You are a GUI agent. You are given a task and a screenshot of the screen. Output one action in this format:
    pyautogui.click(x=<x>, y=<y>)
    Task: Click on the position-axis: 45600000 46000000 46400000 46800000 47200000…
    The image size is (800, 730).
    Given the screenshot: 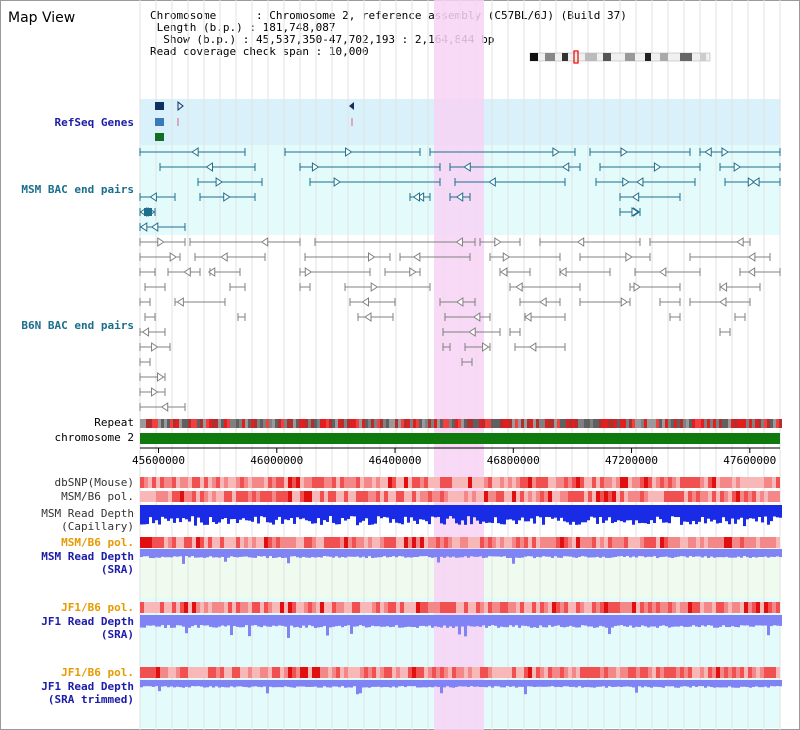 What is the action you would take?
    pyautogui.click(x=454, y=457)
    